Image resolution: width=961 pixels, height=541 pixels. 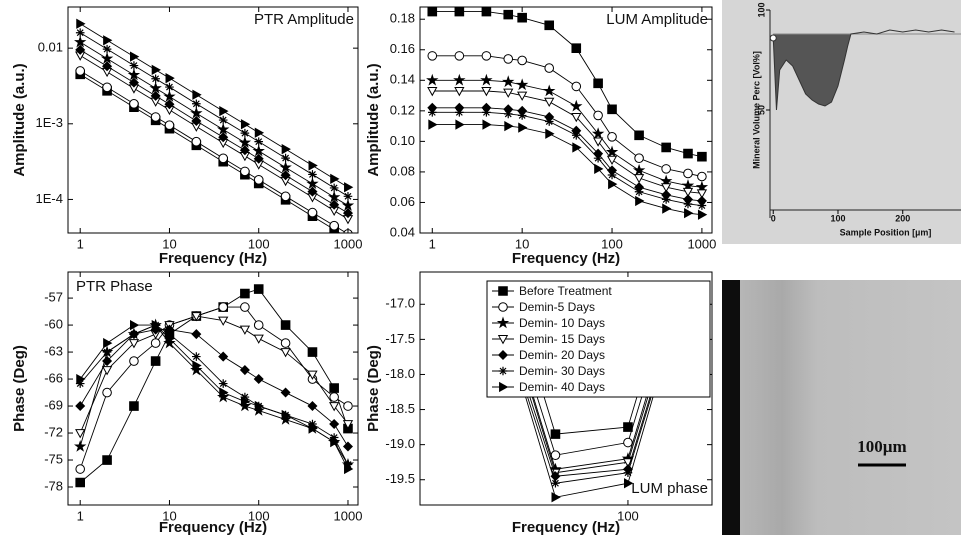 I want to click on plot-frame, so click(x=566, y=388).